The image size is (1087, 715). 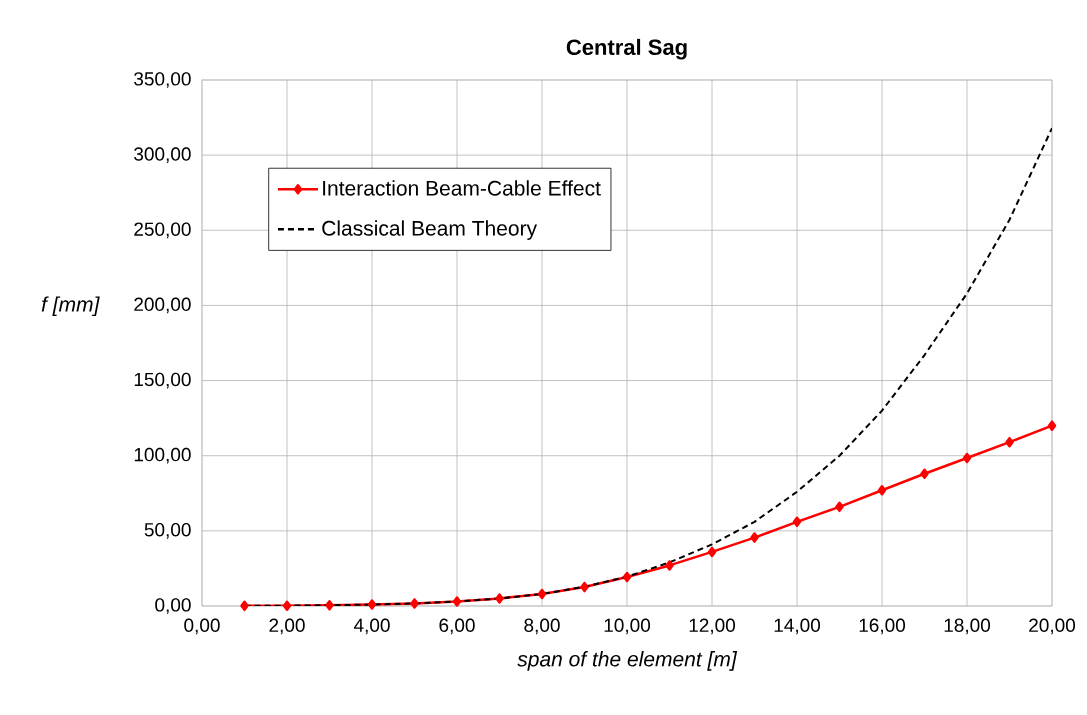 I want to click on x-tick-label: 12,00, so click(x=712, y=626).